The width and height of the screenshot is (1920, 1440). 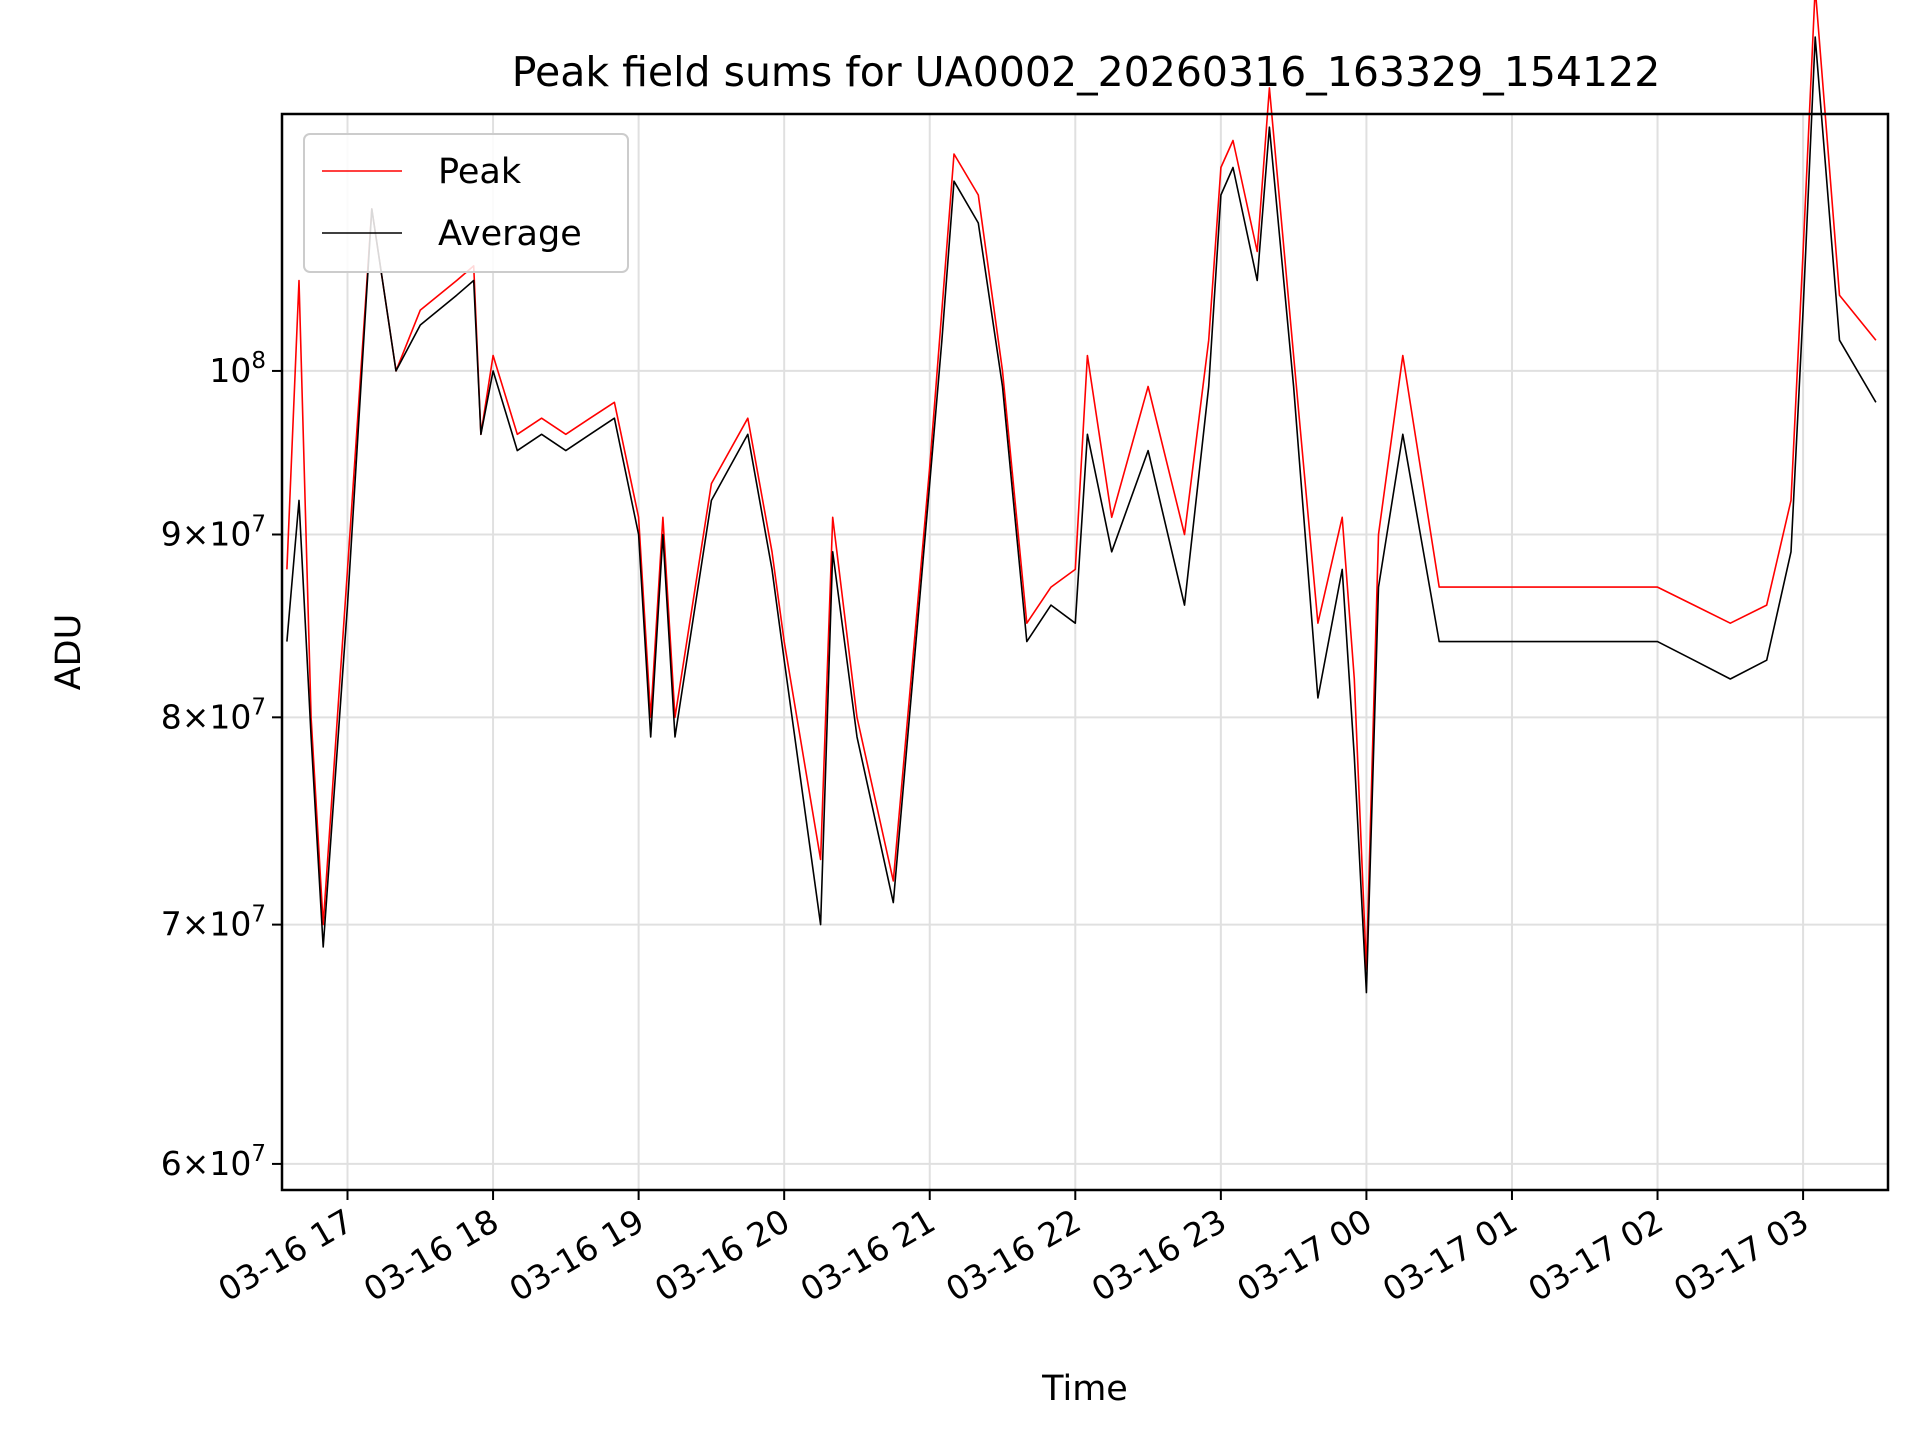 What do you see at coordinates (213, 532) in the screenshot?
I see `y-tick-label: 9×107` at bounding box center [213, 532].